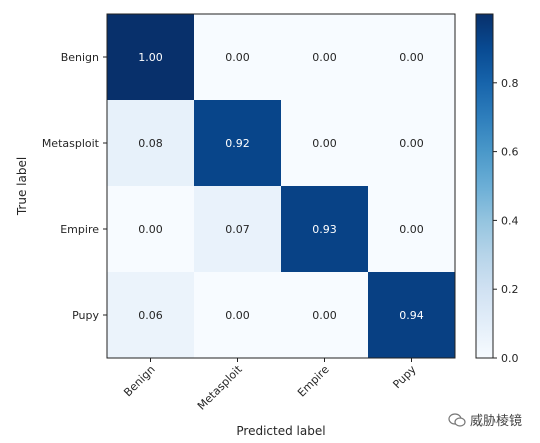 This screenshot has height=443, width=540. I want to click on colorbar-gradient, so click(484, 186).